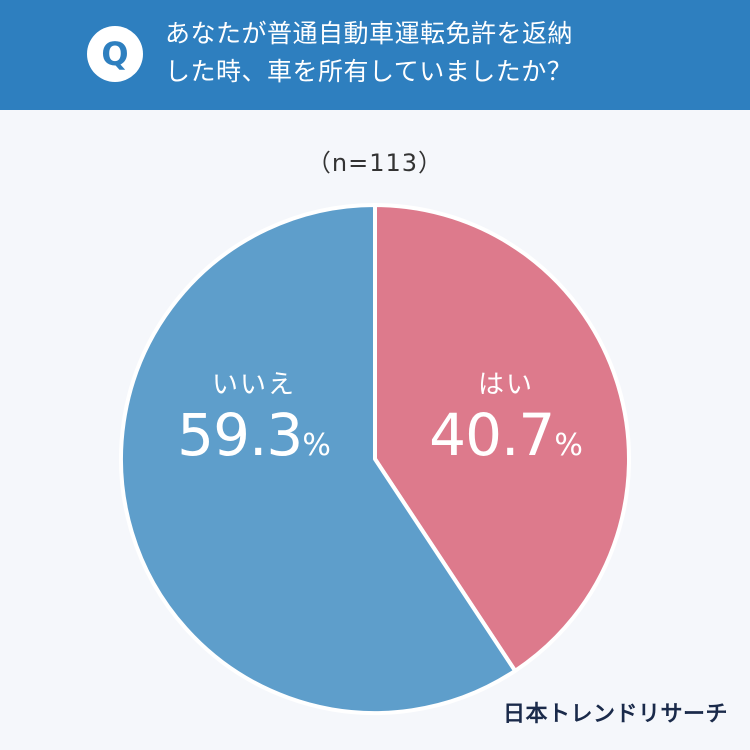  I want to click on question-header: Q あなたが普通自動車運転免許を返納 した時、車を所有していましたか？, so click(375, 55).